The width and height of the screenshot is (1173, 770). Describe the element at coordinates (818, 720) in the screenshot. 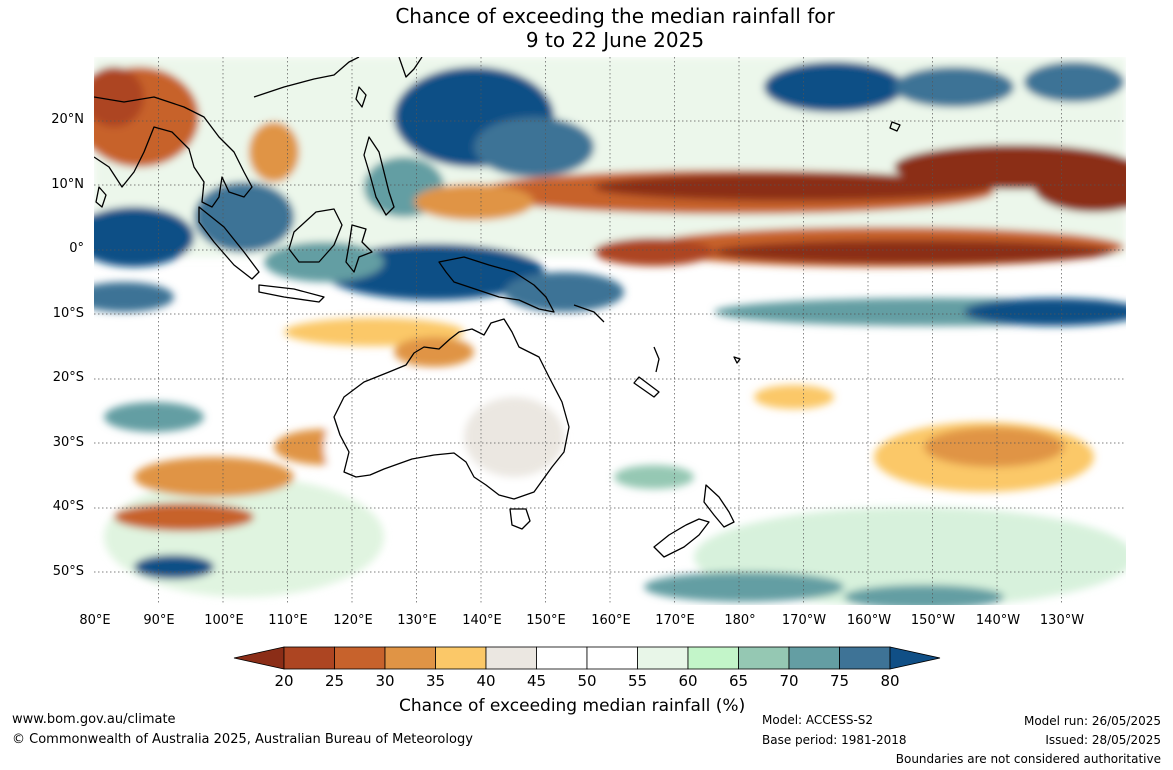

I see `model-name: Model: ACCESS-S2` at that location.